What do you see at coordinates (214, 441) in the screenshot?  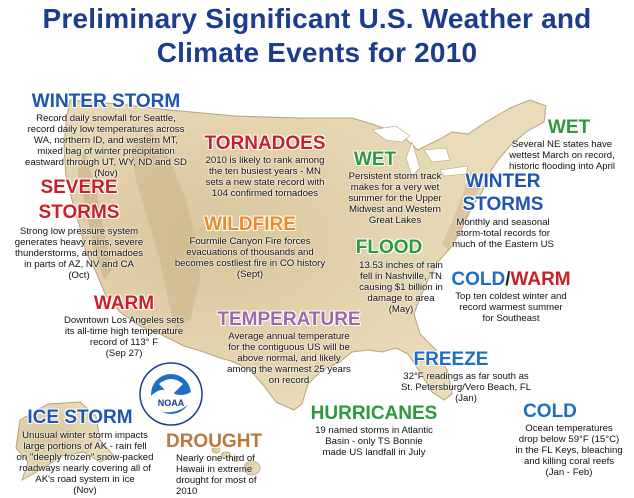 I see `event-title: DROUGHT` at bounding box center [214, 441].